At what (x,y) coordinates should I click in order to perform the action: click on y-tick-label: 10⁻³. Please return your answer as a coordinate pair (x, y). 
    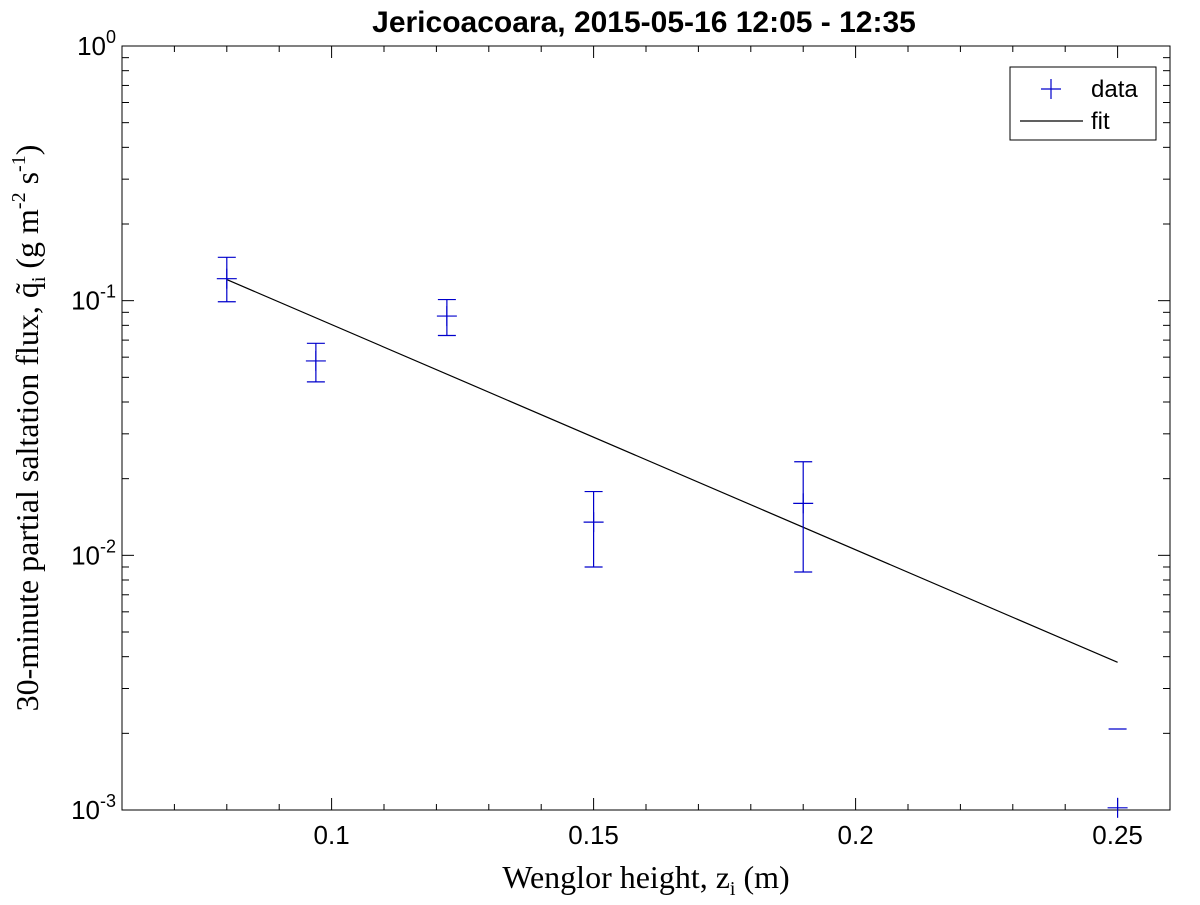
    Looking at the image, I should click on (93, 808).